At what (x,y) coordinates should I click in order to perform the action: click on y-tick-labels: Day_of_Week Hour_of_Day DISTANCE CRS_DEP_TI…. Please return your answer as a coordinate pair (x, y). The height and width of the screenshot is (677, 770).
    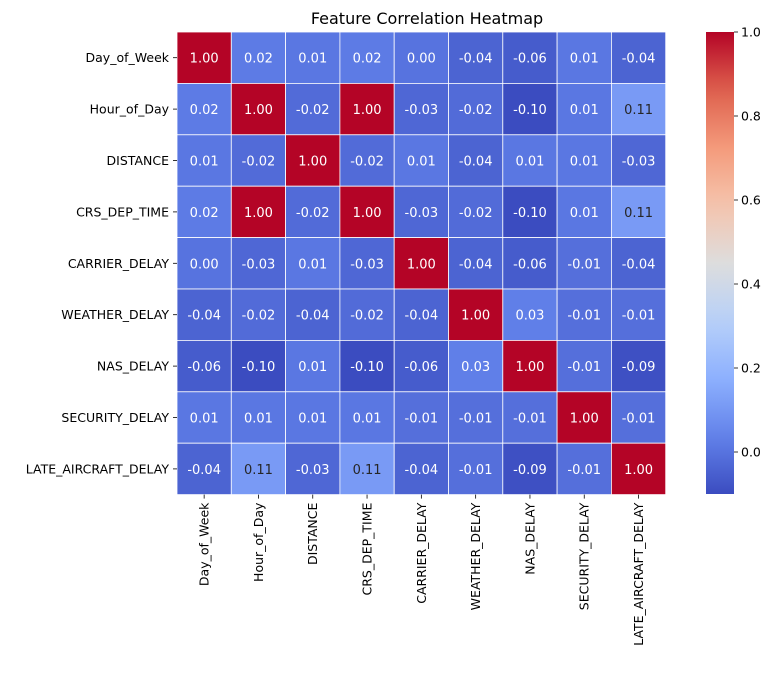
    Looking at the image, I should click on (101, 263).